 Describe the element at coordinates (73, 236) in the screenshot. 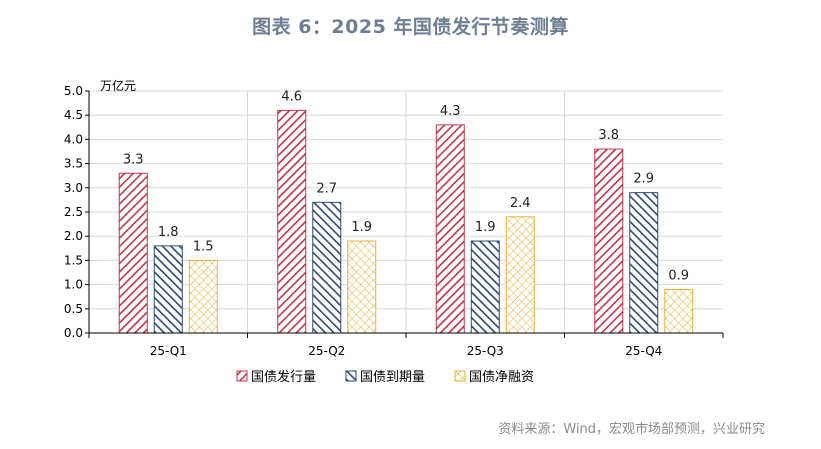

I see `y-tick-label: 2.0` at that location.